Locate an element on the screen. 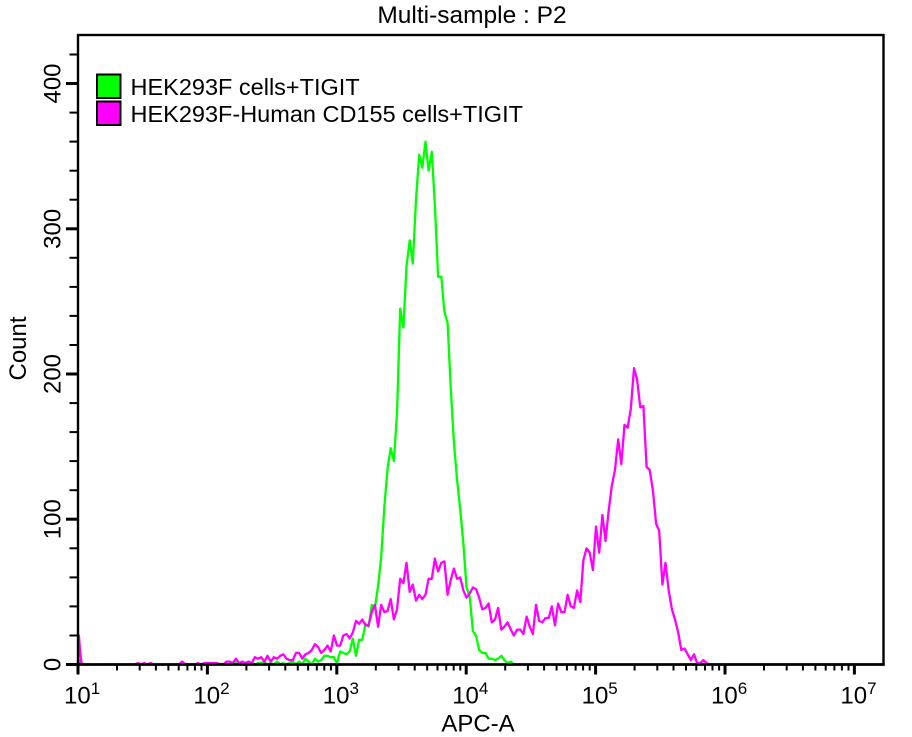 The height and width of the screenshot is (737, 912). svg-text: APC-A is located at coordinates (477, 724).